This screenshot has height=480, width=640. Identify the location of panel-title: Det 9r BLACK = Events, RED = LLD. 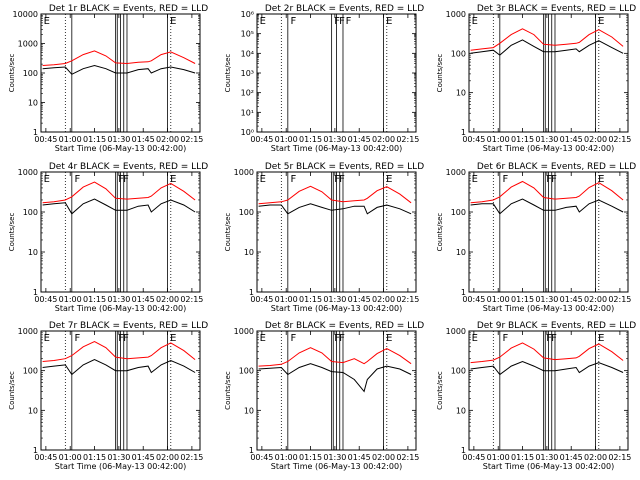
(556, 326).